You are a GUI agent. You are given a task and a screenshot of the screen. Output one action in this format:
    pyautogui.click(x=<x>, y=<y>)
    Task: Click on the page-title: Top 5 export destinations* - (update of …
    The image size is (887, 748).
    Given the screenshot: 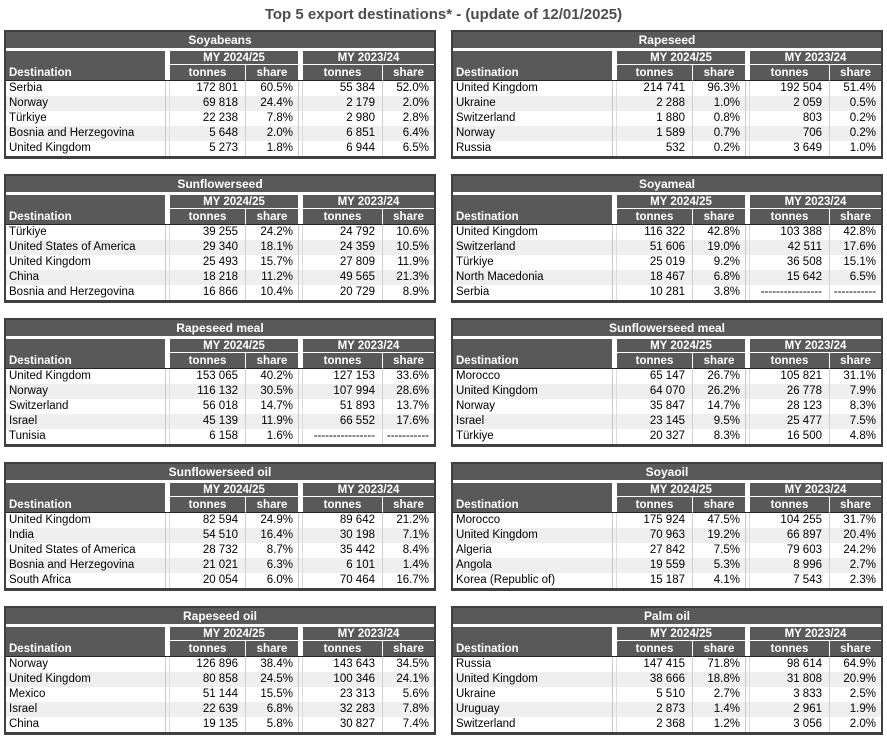 What is the action you would take?
    pyautogui.click(x=443, y=14)
    